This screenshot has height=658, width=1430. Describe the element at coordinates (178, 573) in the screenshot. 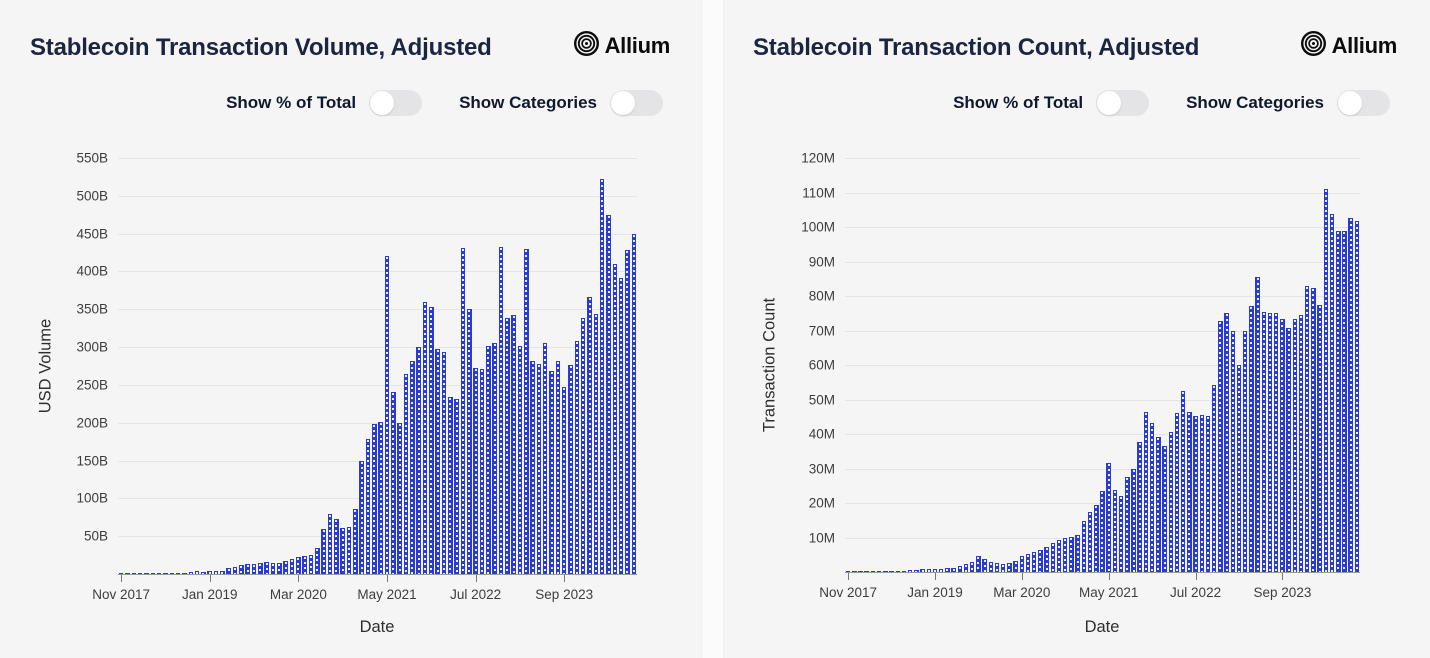

I see `bar-Aug 2018` at that location.